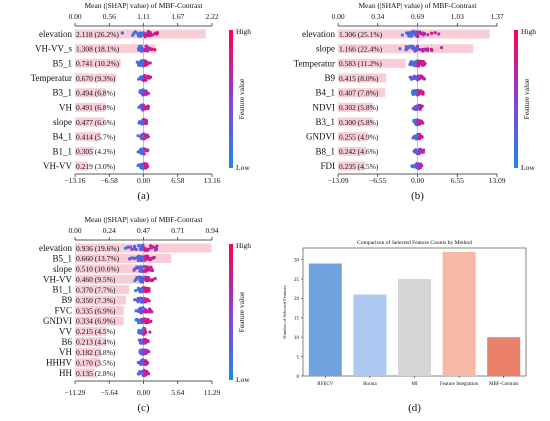  What do you see at coordinates (109, 16) in the screenshot?
I see `top-tick-label: 0.56` at bounding box center [109, 16].